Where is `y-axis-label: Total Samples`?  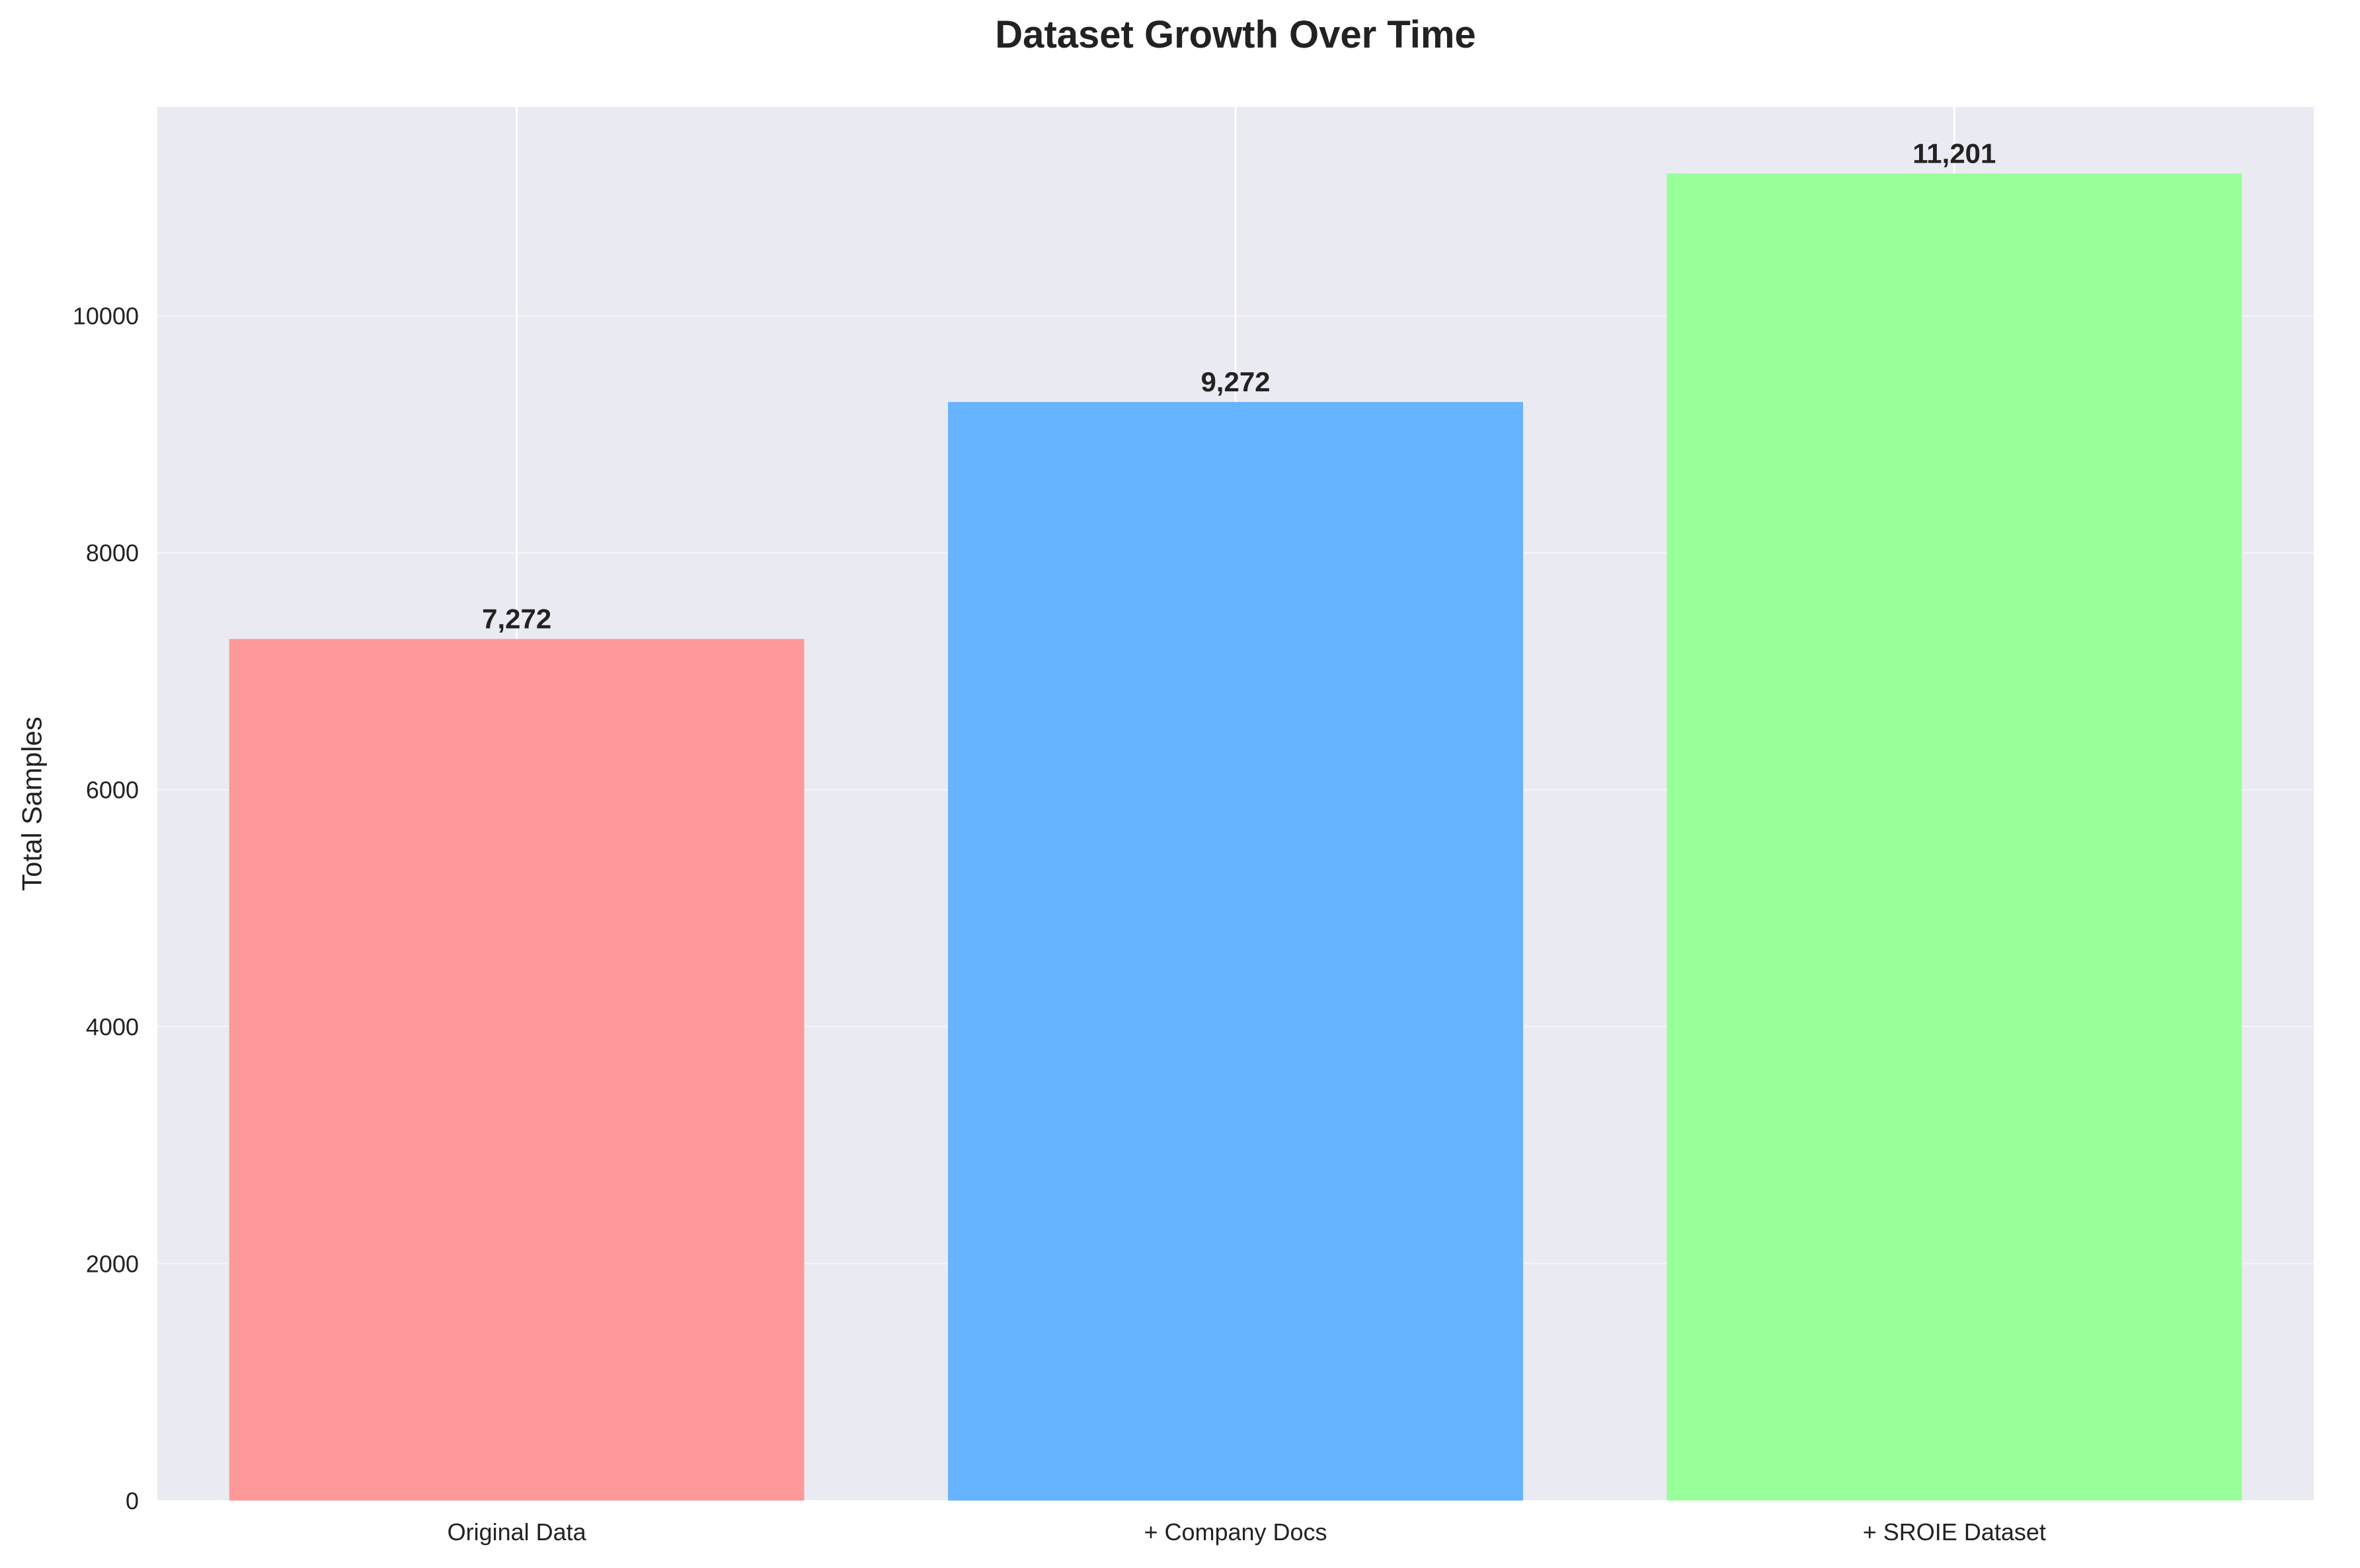
y-axis-label: Total Samples is located at coordinates (32, 804).